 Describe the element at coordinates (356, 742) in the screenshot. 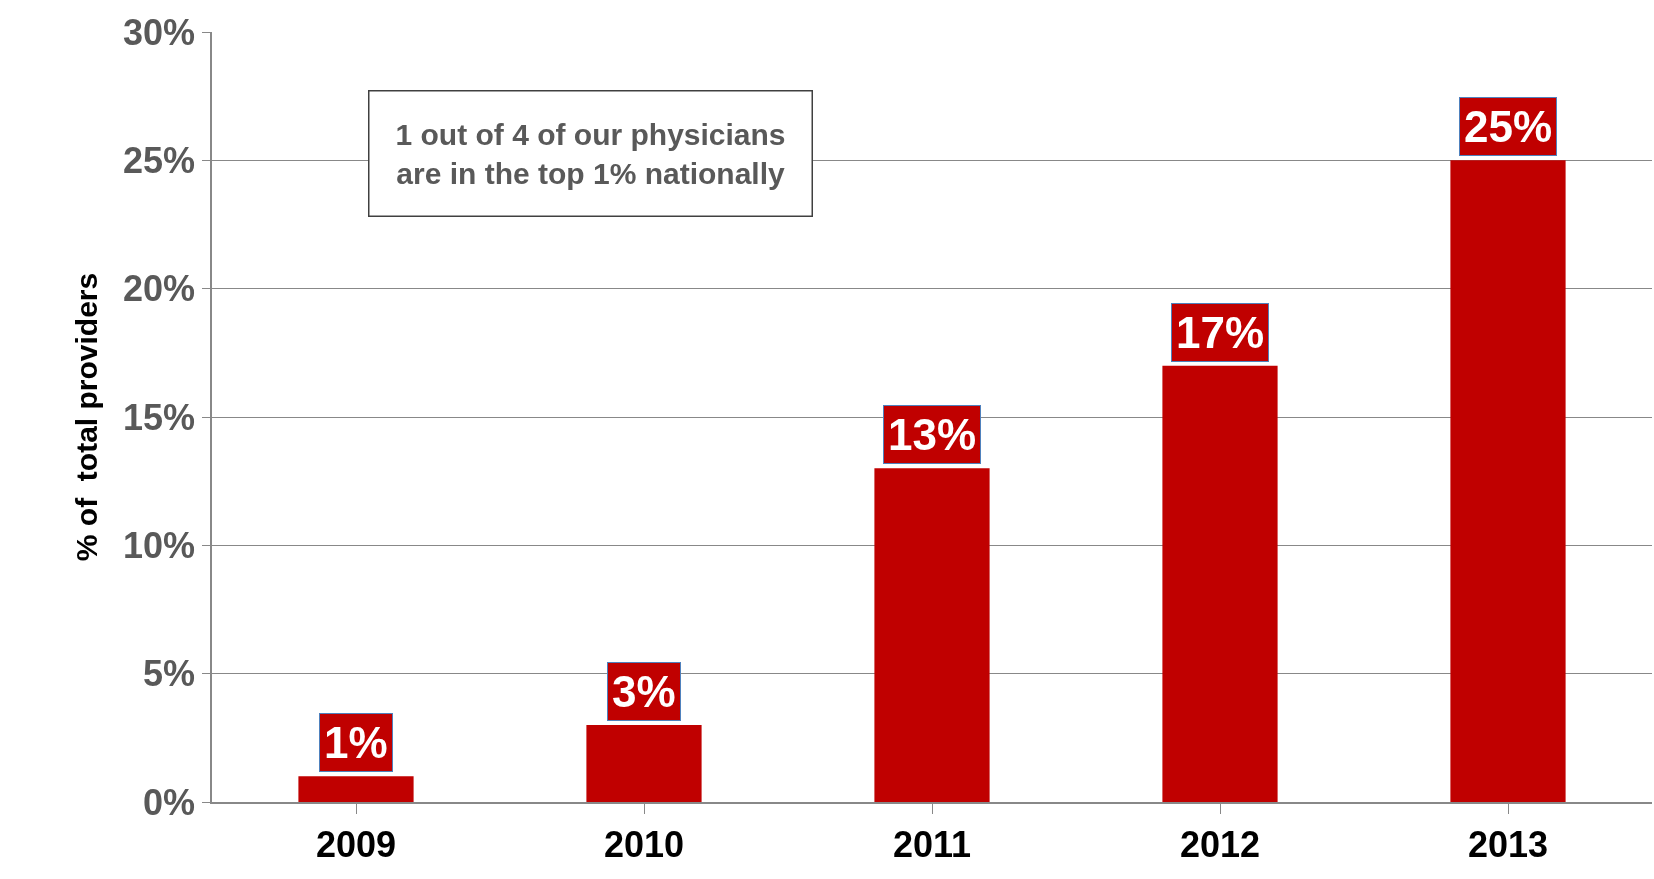

I see `data-label: 1%` at that location.